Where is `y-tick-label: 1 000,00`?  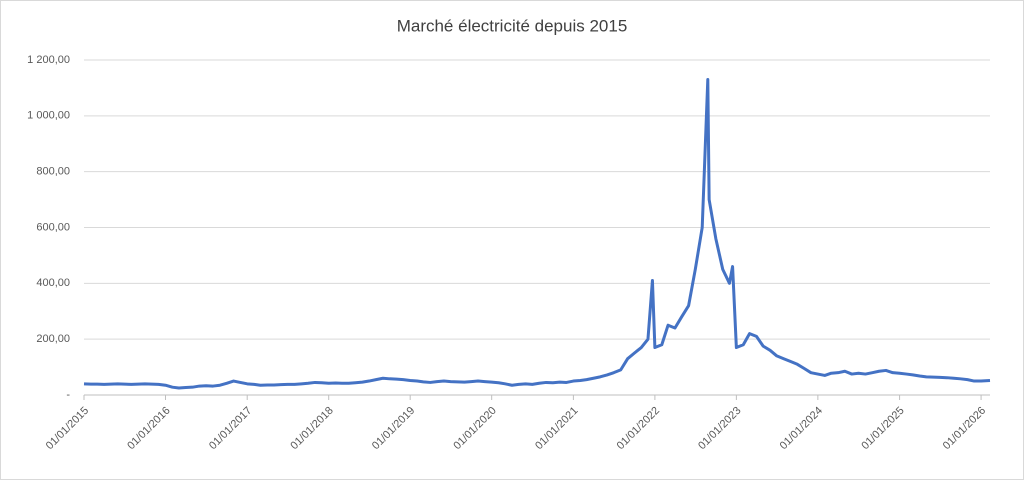
y-tick-label: 1 000,00 is located at coordinates (48, 116).